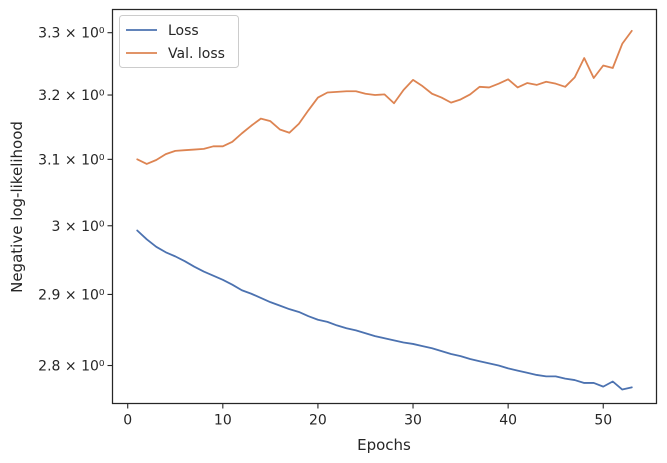 The width and height of the screenshot is (667, 463). Describe the element at coordinates (17, 207) in the screenshot. I see `y-axis-label: Negative log-likelihood` at that location.